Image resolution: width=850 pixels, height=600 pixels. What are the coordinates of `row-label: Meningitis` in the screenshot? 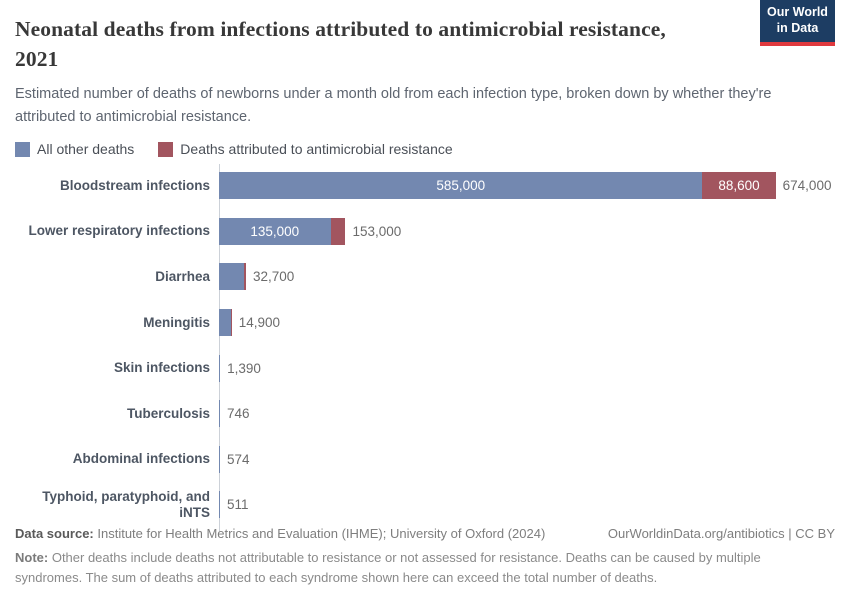 It's located at (176, 322).